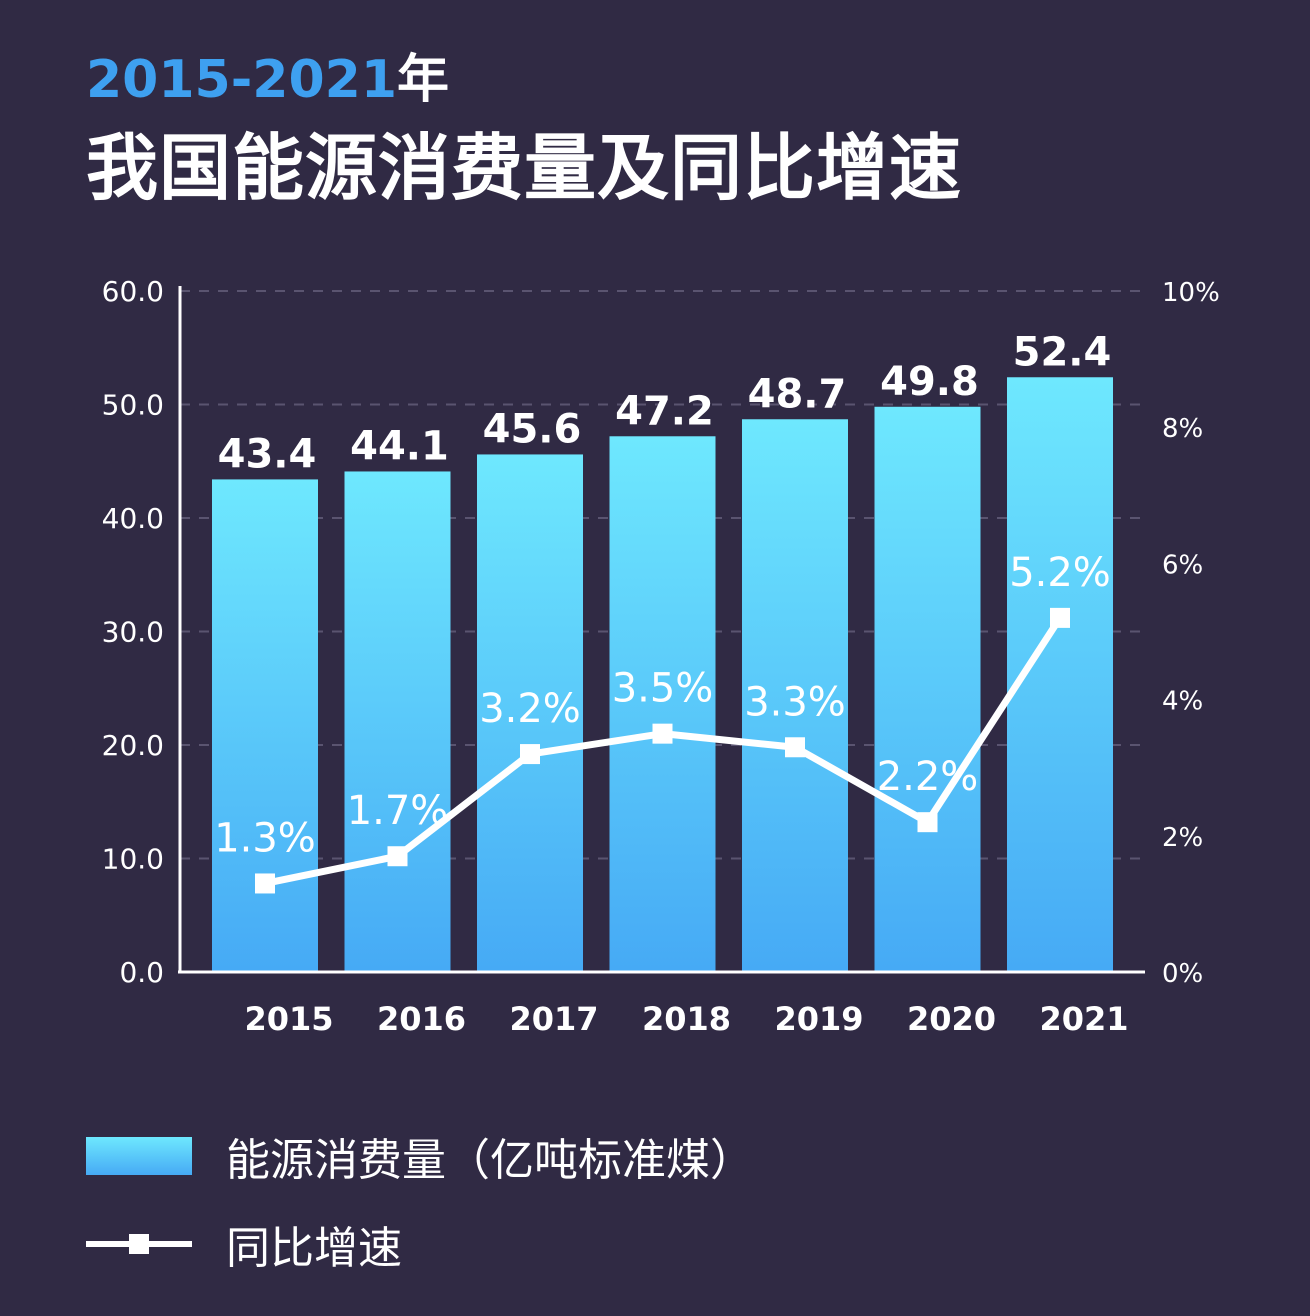 This screenshot has width=1310, height=1316. What do you see at coordinates (524, 168) in the screenshot?
I see `chart-title: 我国能源消费量及同比增速` at bounding box center [524, 168].